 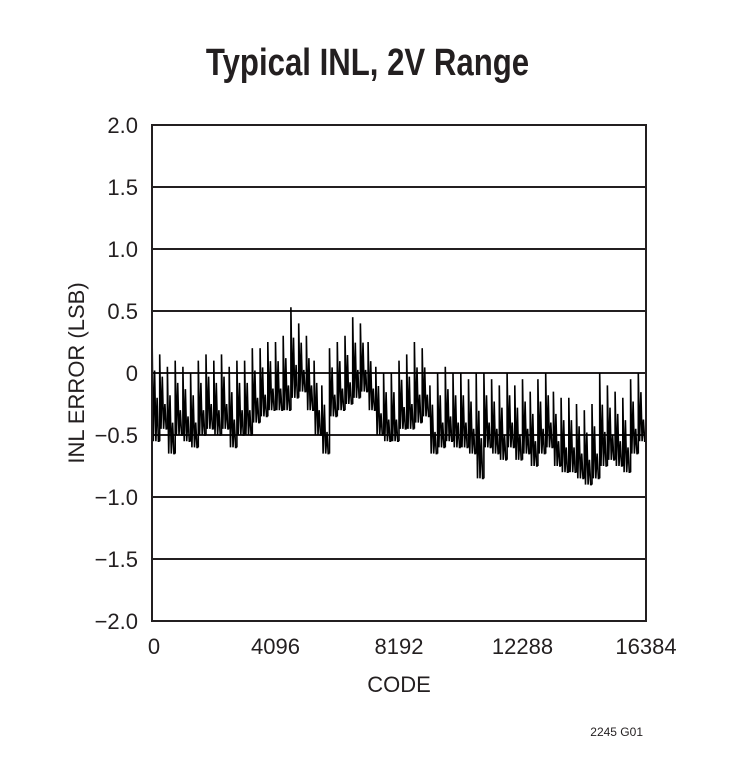 I want to click on x-tick-label: 0, so click(x=154, y=646).